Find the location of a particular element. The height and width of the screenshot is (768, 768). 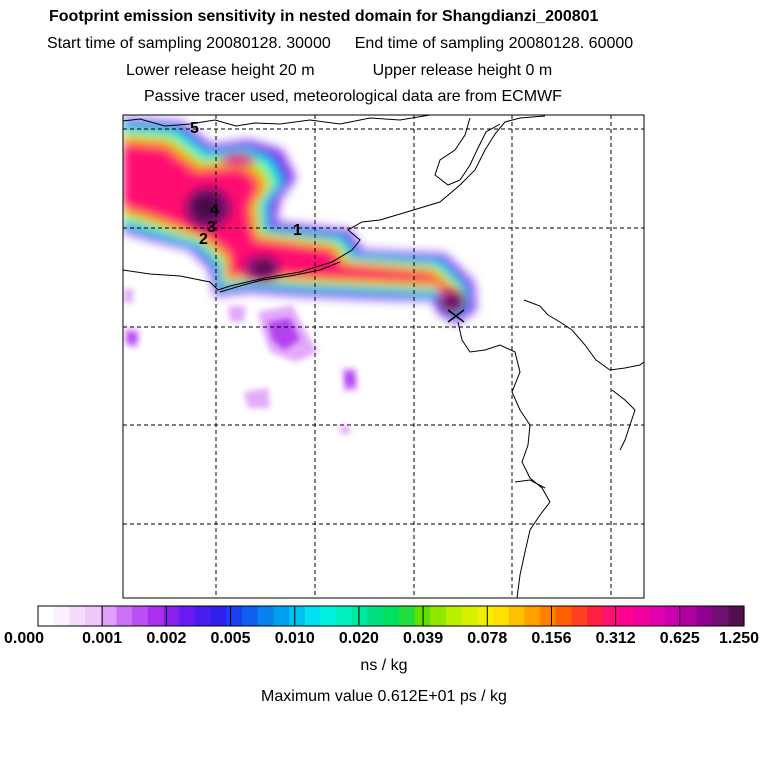

colorbar-tick-label: 0.078 is located at coordinates (487, 638).